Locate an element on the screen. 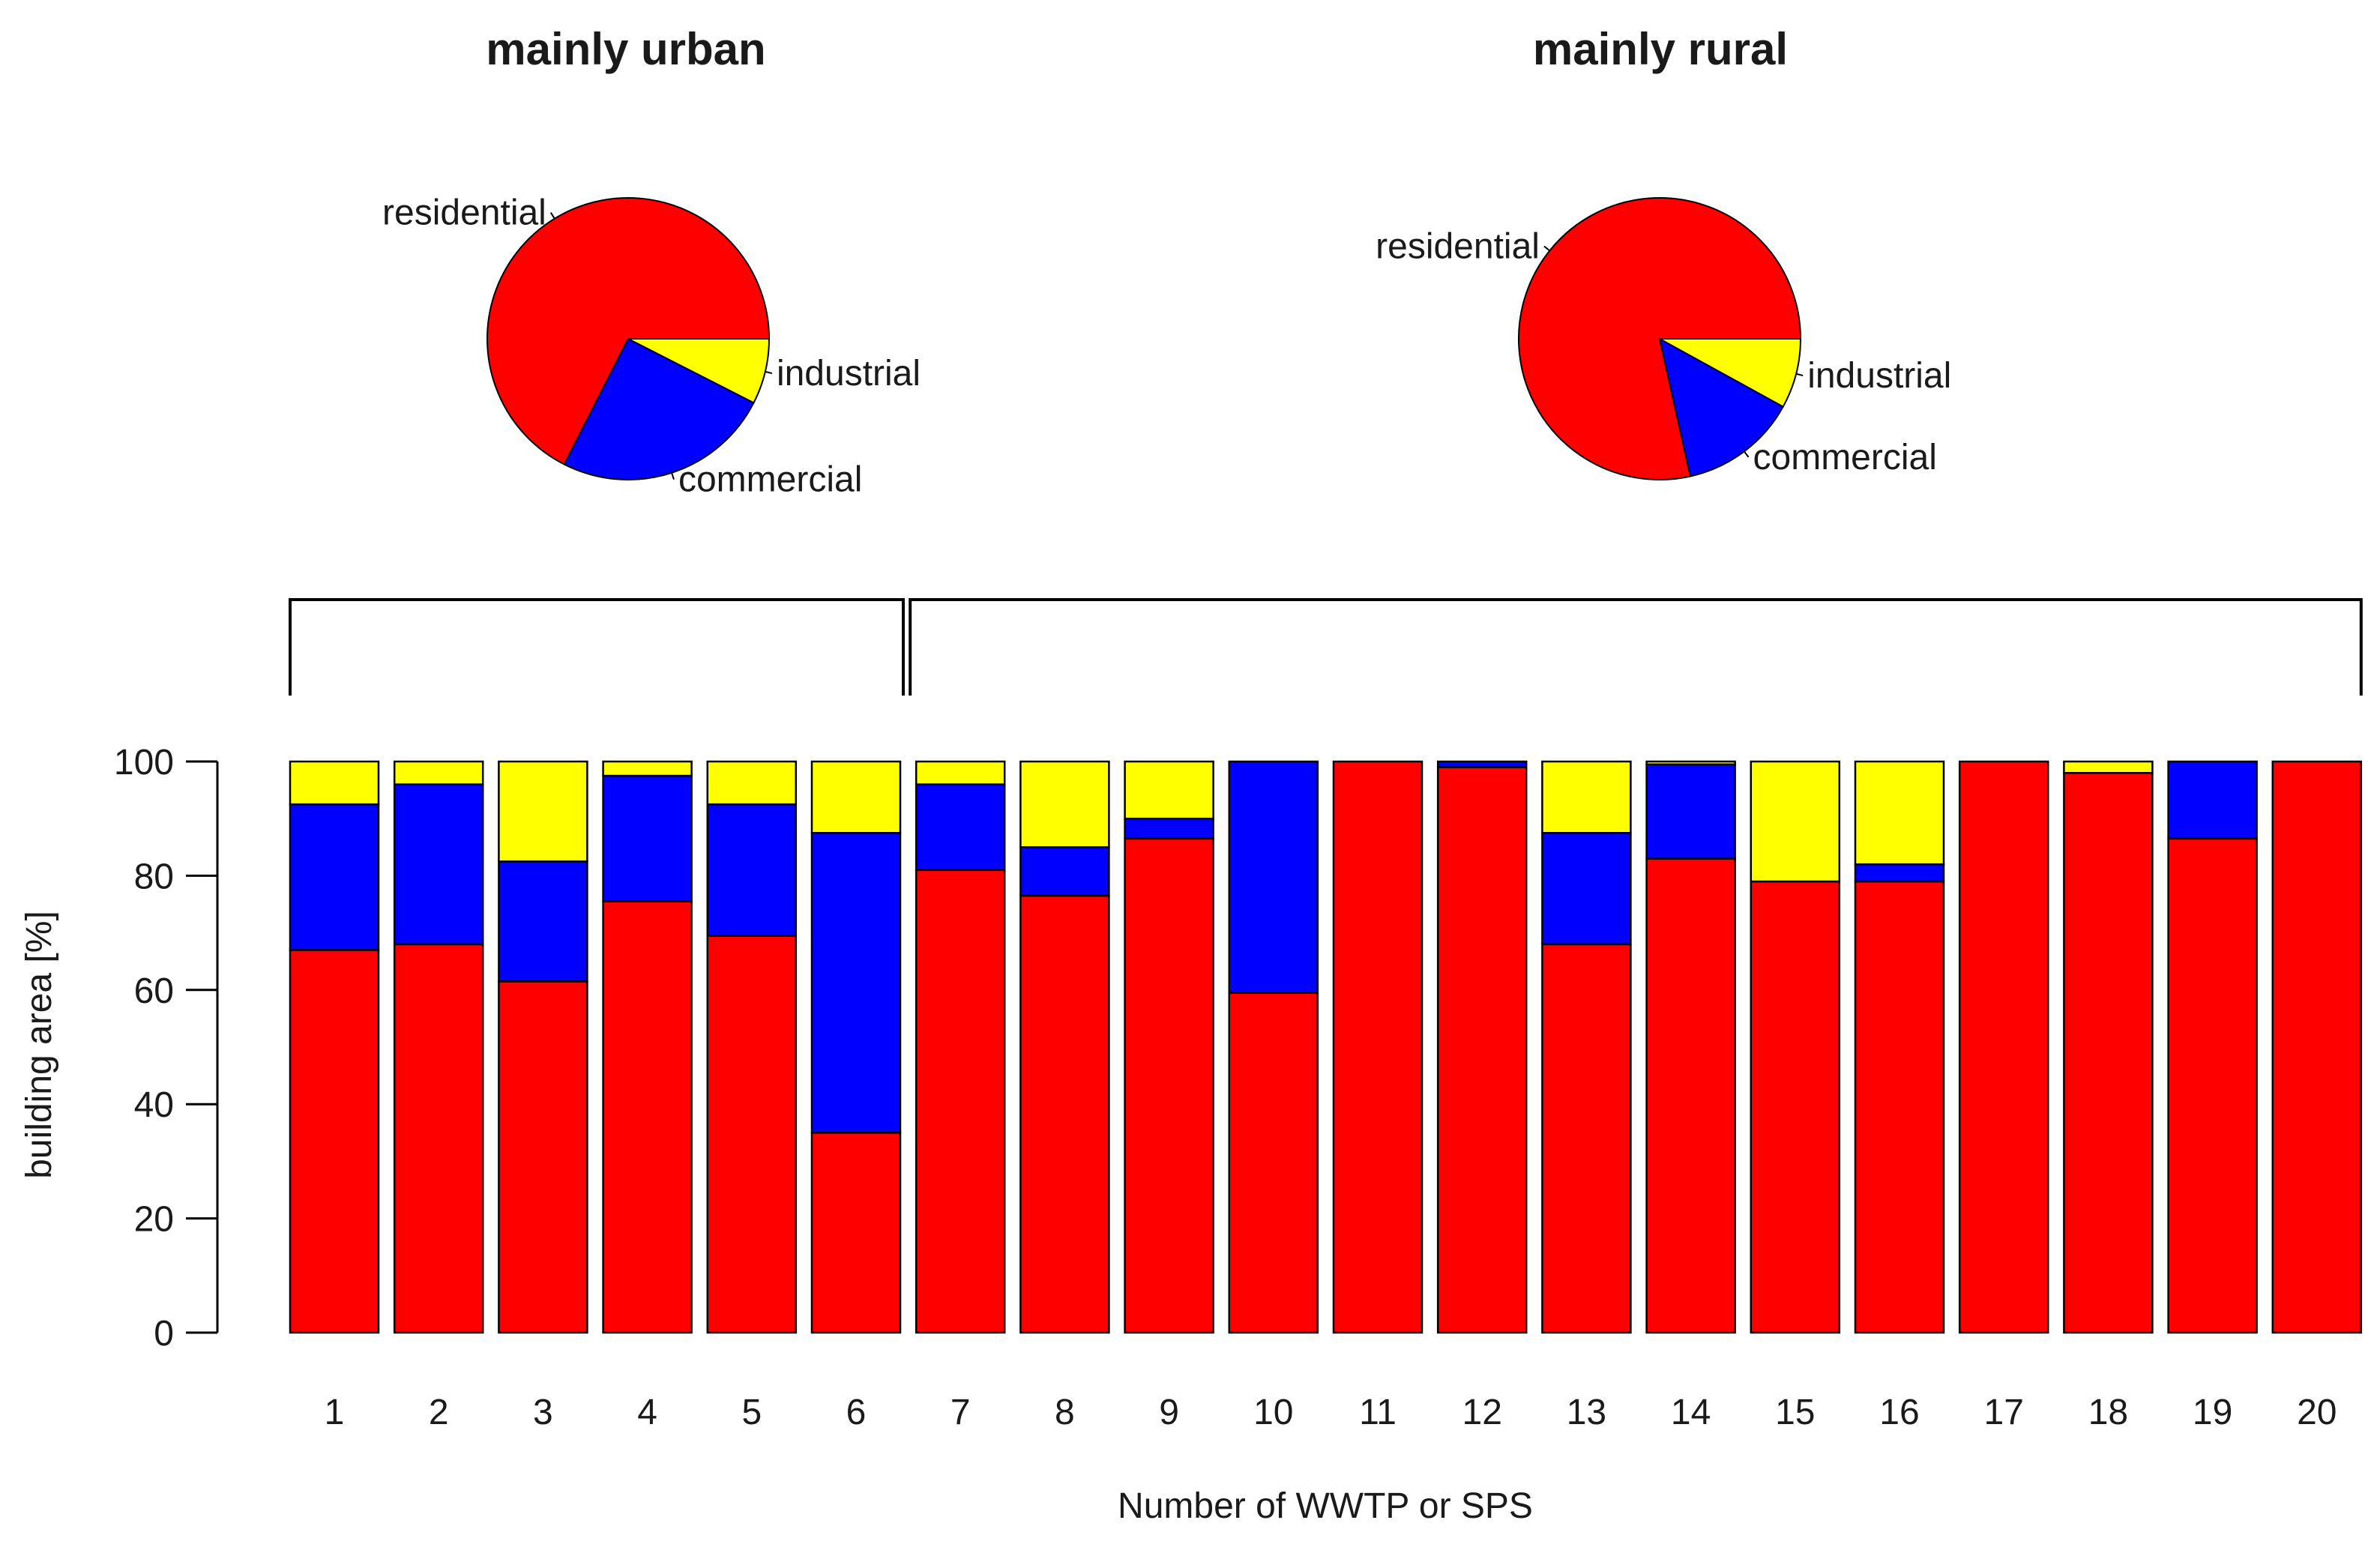 This screenshot has width=2380, height=1550. bar-stack-3: 3 is located at coordinates (543, 1096).